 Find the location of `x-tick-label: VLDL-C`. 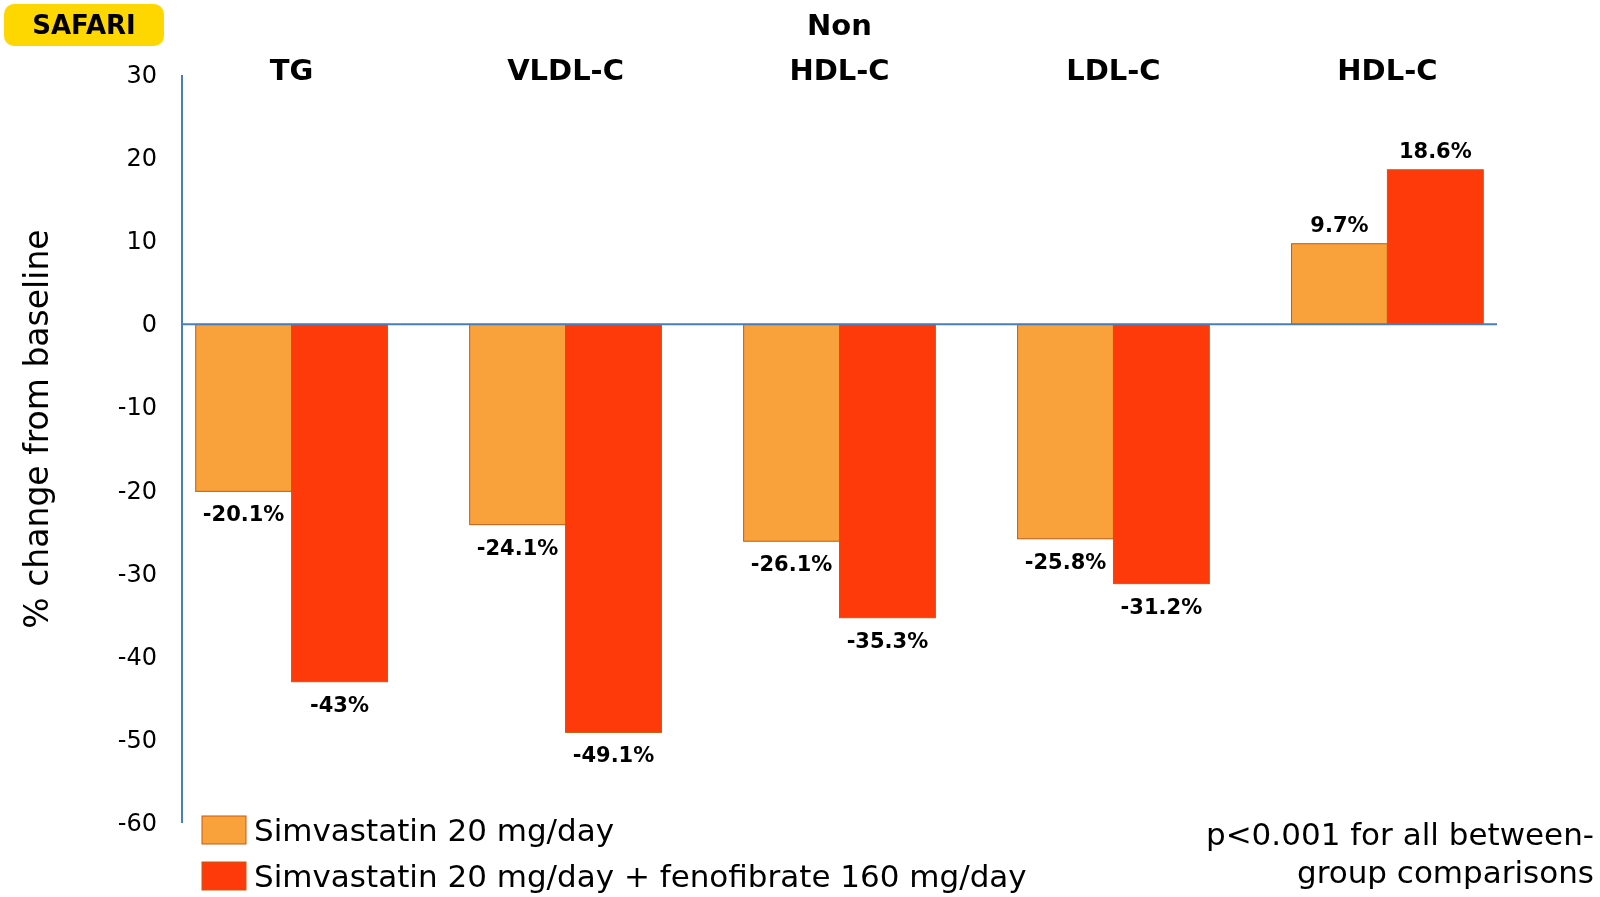

x-tick-label: VLDL-C is located at coordinates (565, 70).